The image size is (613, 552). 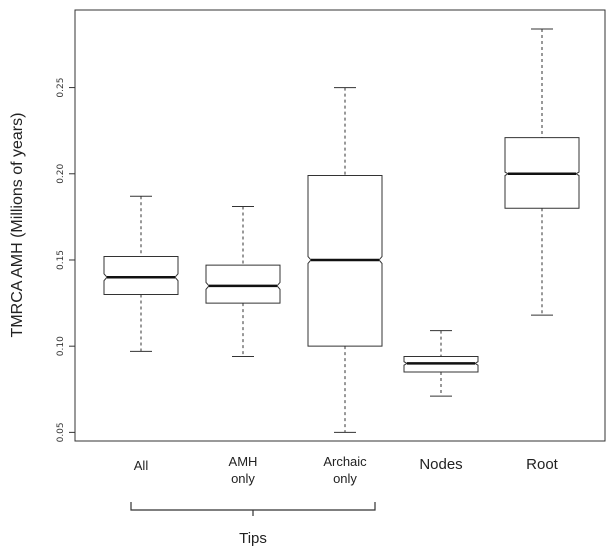 I want to click on y-tick-label: 0.20, so click(x=61, y=173).